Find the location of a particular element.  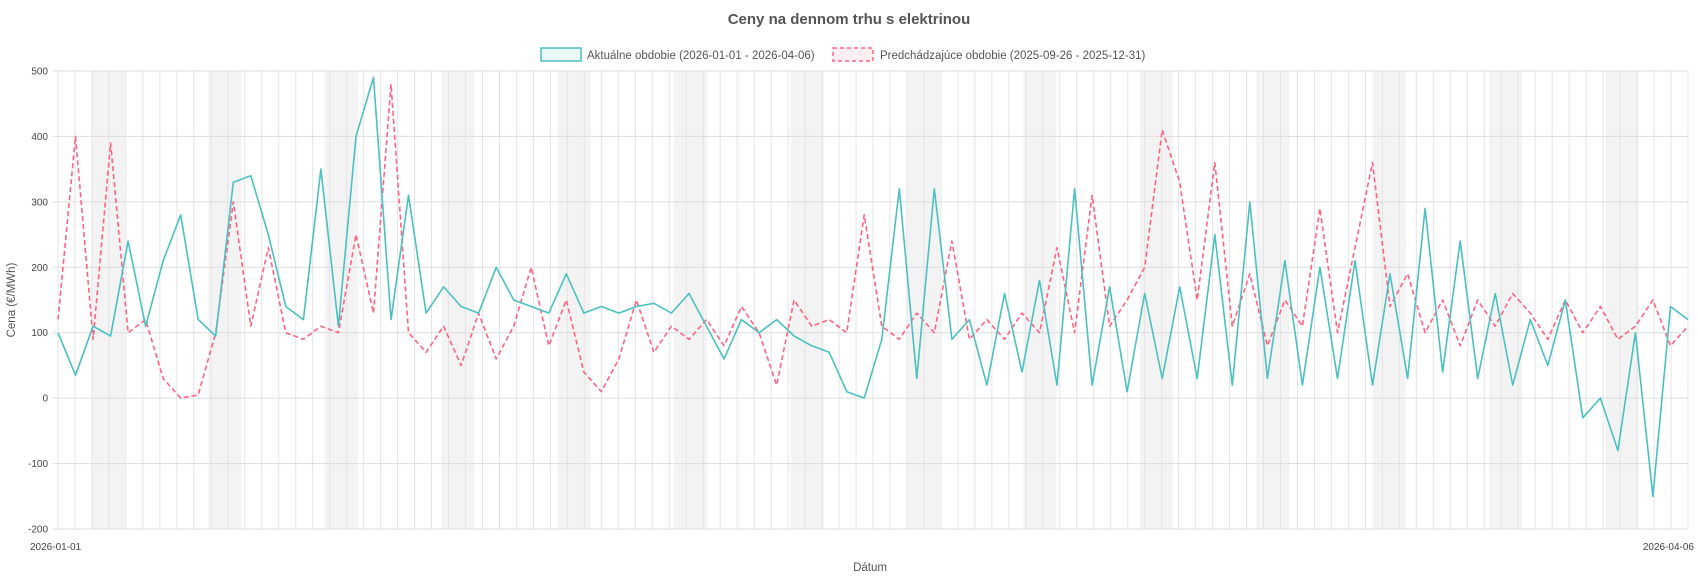

chart-title: Ceny na dennom trhu s elektrinou is located at coordinates (849, 19).